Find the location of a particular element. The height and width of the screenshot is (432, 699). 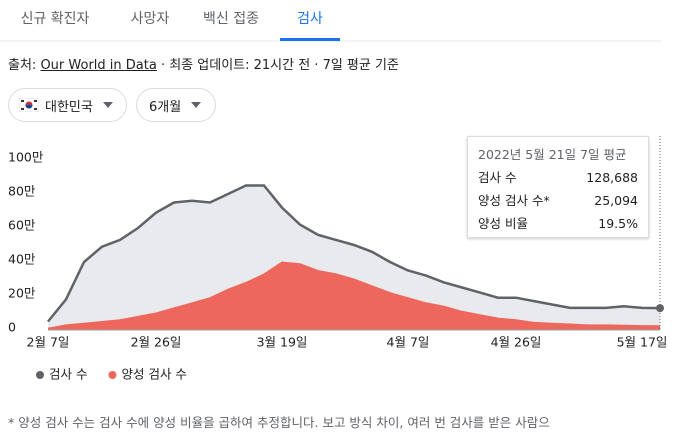

period-dropdown: 6개월 is located at coordinates (176, 105).